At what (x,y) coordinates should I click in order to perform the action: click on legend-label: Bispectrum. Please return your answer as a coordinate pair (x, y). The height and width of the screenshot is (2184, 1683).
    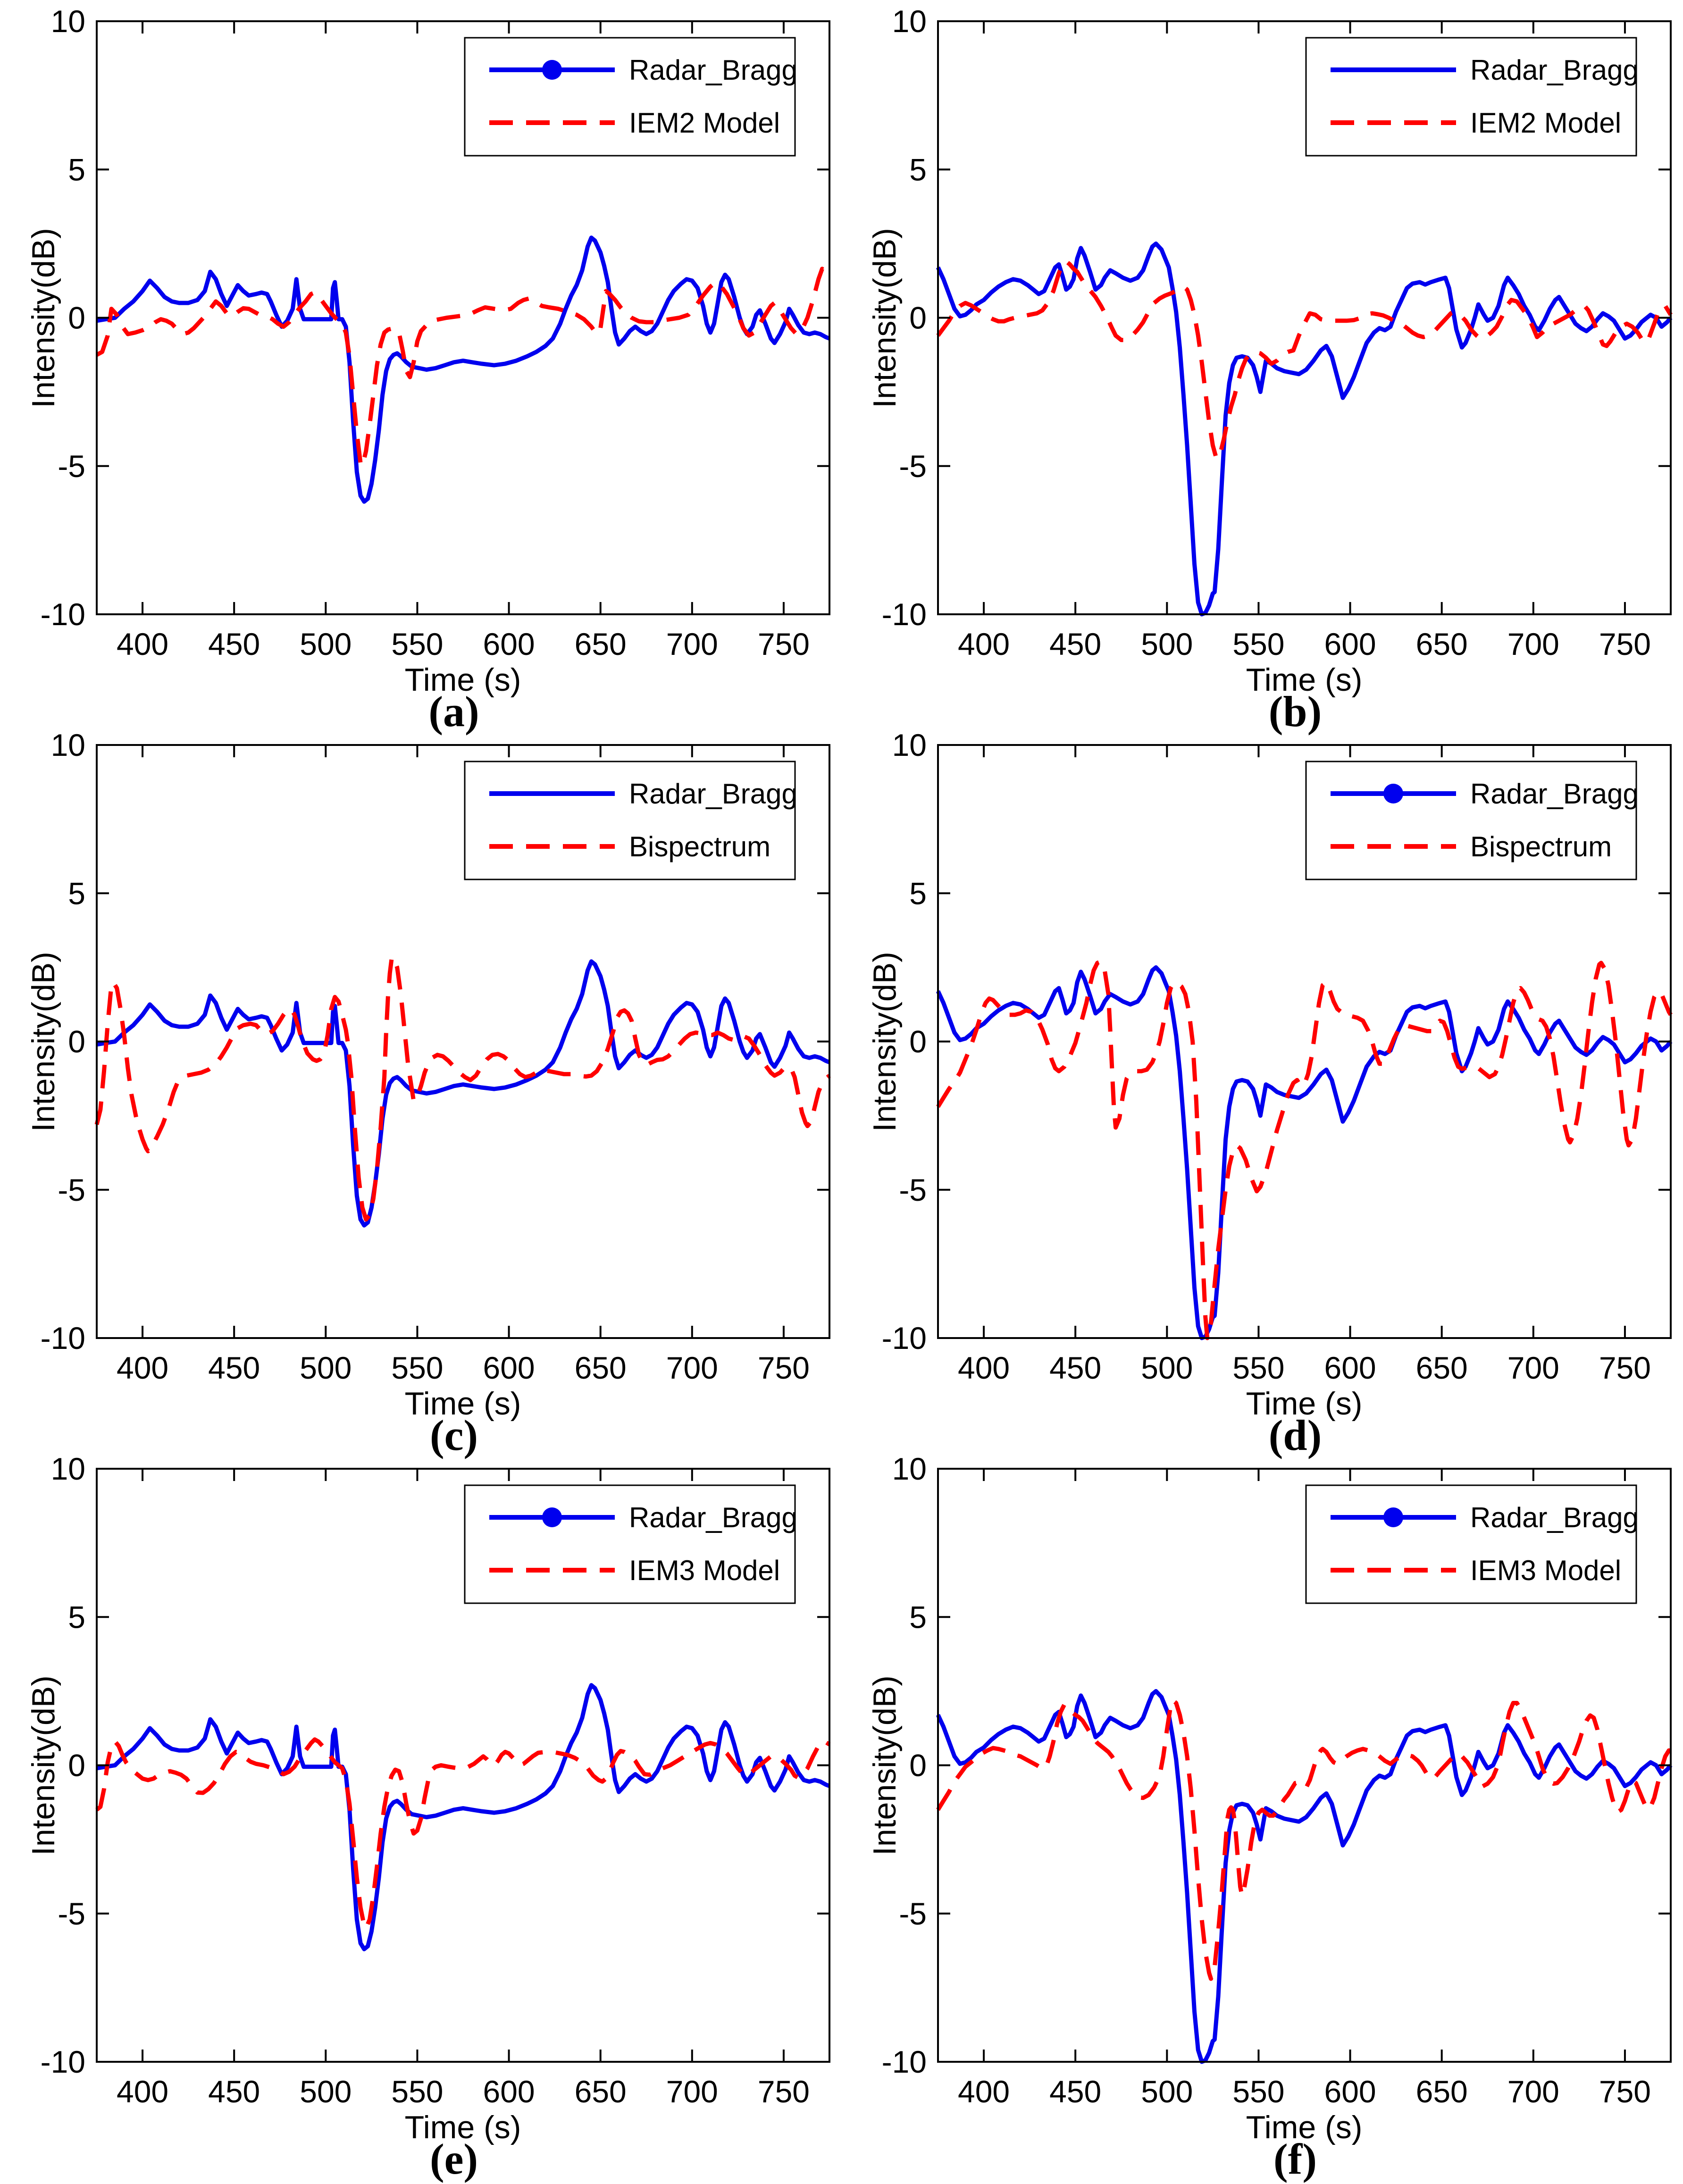
    Looking at the image, I should click on (700, 846).